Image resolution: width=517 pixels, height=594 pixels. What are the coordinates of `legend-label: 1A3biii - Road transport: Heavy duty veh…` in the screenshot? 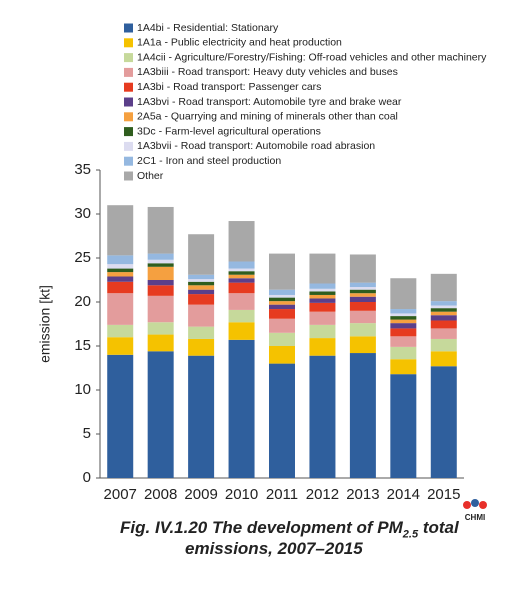 It's located at (267, 72).